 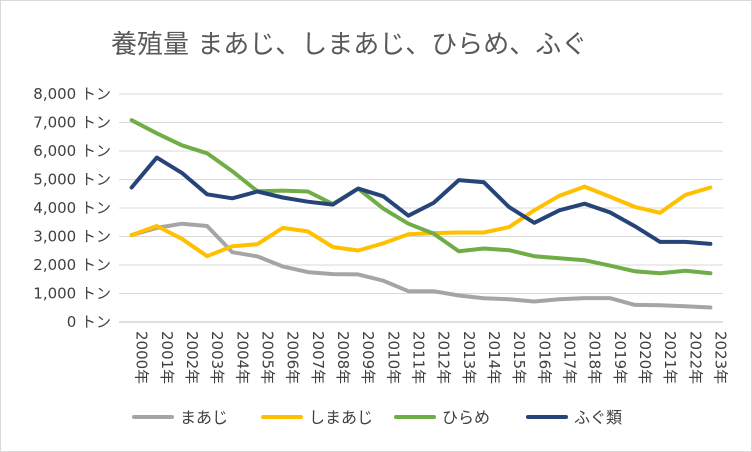 I want to click on y-tick-label: 5,000 トン, so click(x=72, y=180).